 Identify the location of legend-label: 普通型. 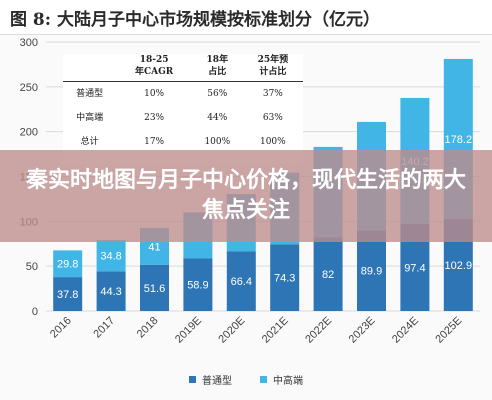
(217, 381).